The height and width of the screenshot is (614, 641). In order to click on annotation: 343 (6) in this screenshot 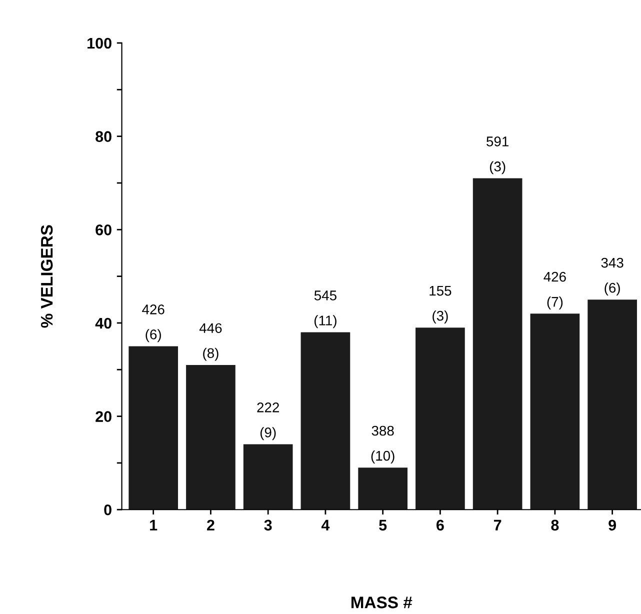, I will do `click(612, 277)`.